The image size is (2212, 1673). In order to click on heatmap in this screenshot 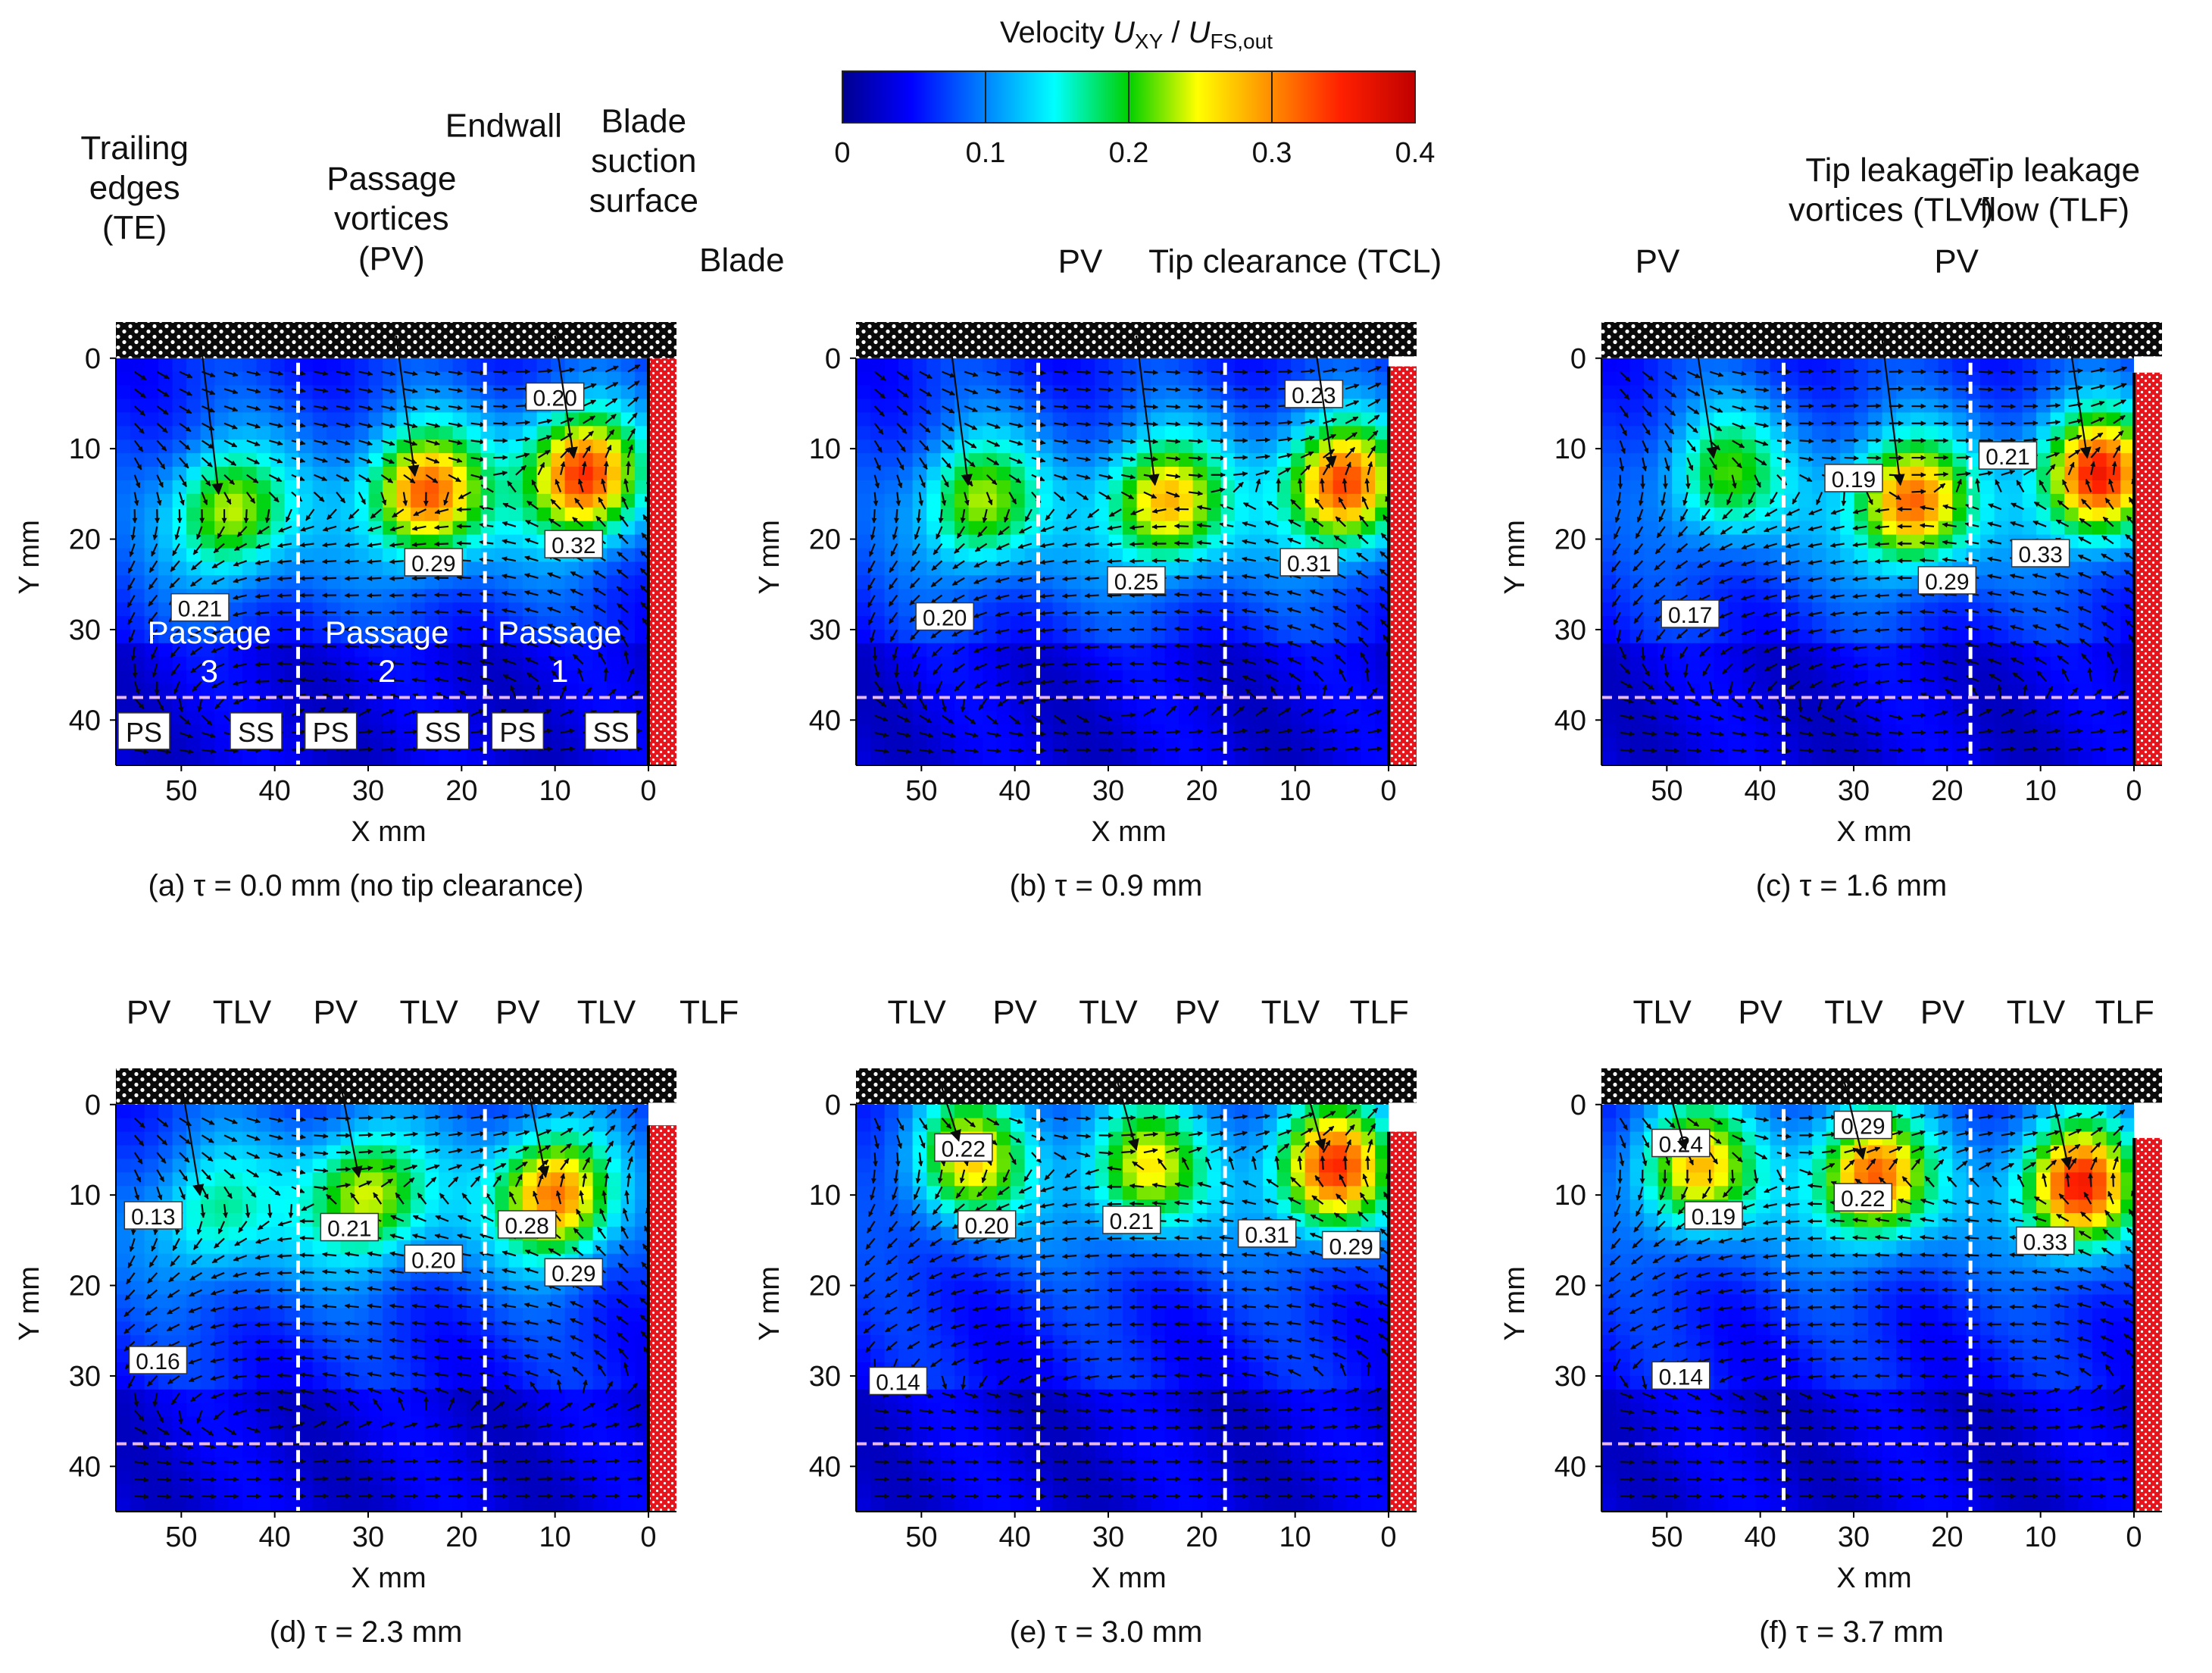, I will do `click(396, 561)`.